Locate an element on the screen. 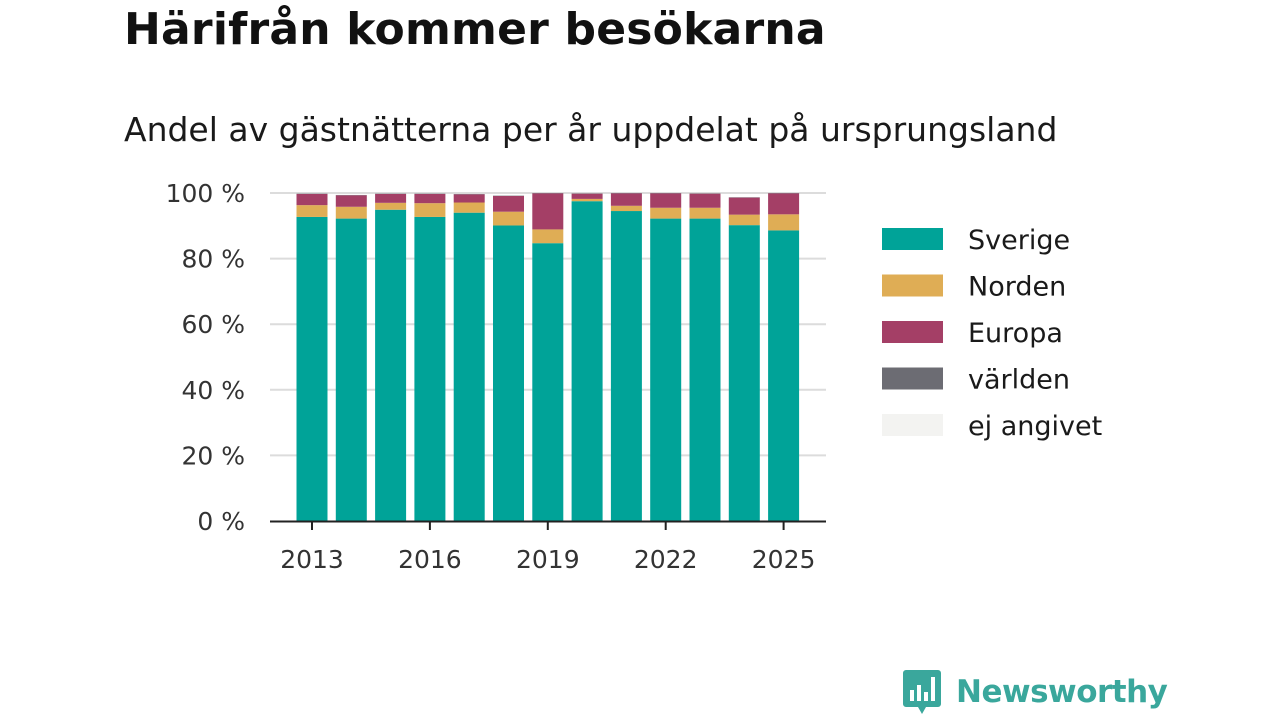 Image resolution: width=1280 pixels, height=720 pixels. x-axis: 2013 2016 2019 2022 2025 is located at coordinates (548, 547).